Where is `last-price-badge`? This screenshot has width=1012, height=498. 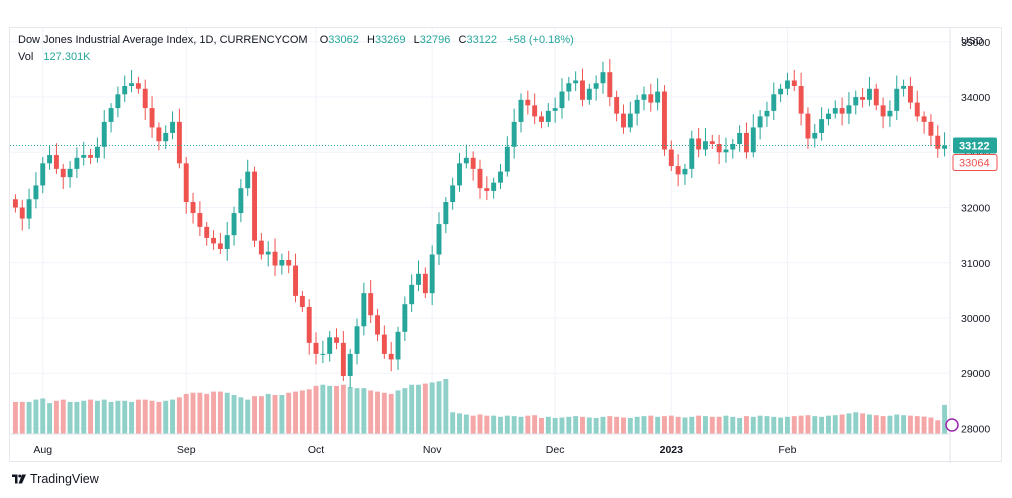
last-price-badge is located at coordinates (975, 145).